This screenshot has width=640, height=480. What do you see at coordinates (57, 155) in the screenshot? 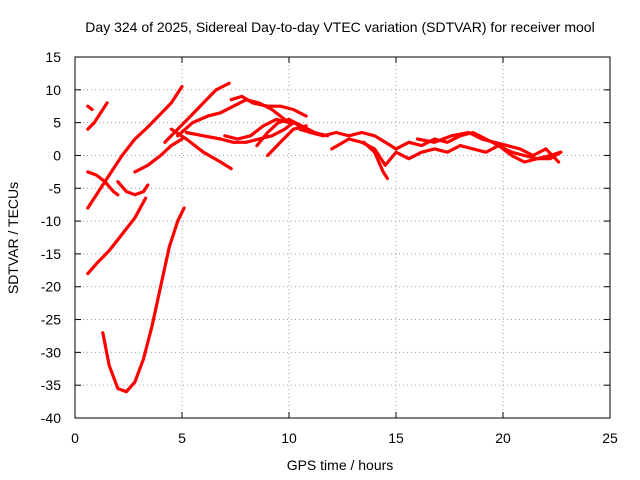
I see `y-tick-label: 0` at bounding box center [57, 155].